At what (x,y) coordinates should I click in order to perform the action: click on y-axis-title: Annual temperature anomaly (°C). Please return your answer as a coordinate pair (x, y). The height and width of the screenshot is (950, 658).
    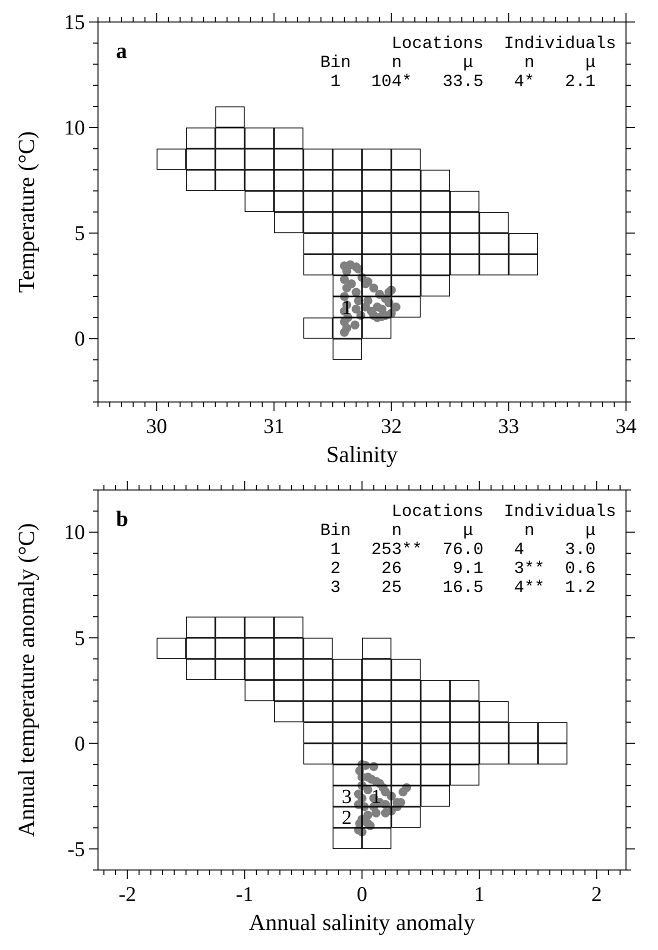
    Looking at the image, I should click on (26, 680).